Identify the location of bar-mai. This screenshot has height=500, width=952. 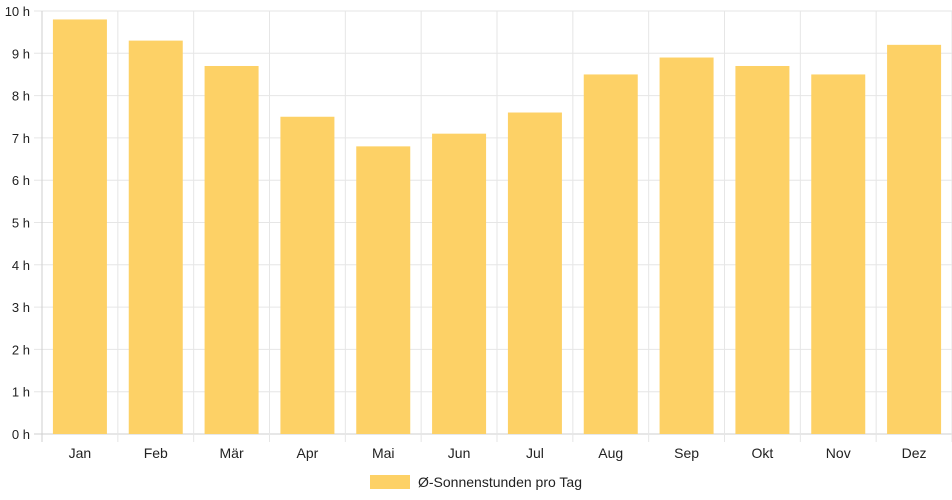
(383, 290).